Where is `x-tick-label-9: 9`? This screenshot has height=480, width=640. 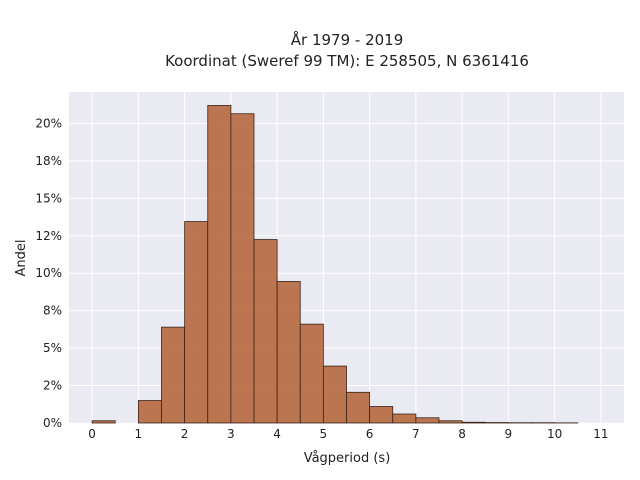 x-tick-label-9: 9 is located at coordinates (509, 434).